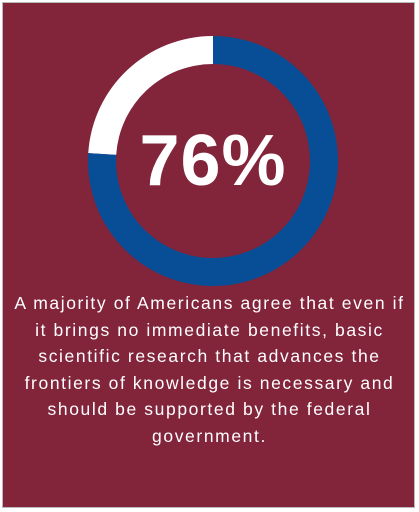 This screenshot has width=419, height=512. I want to click on percentage-label: 76%, so click(213, 161).